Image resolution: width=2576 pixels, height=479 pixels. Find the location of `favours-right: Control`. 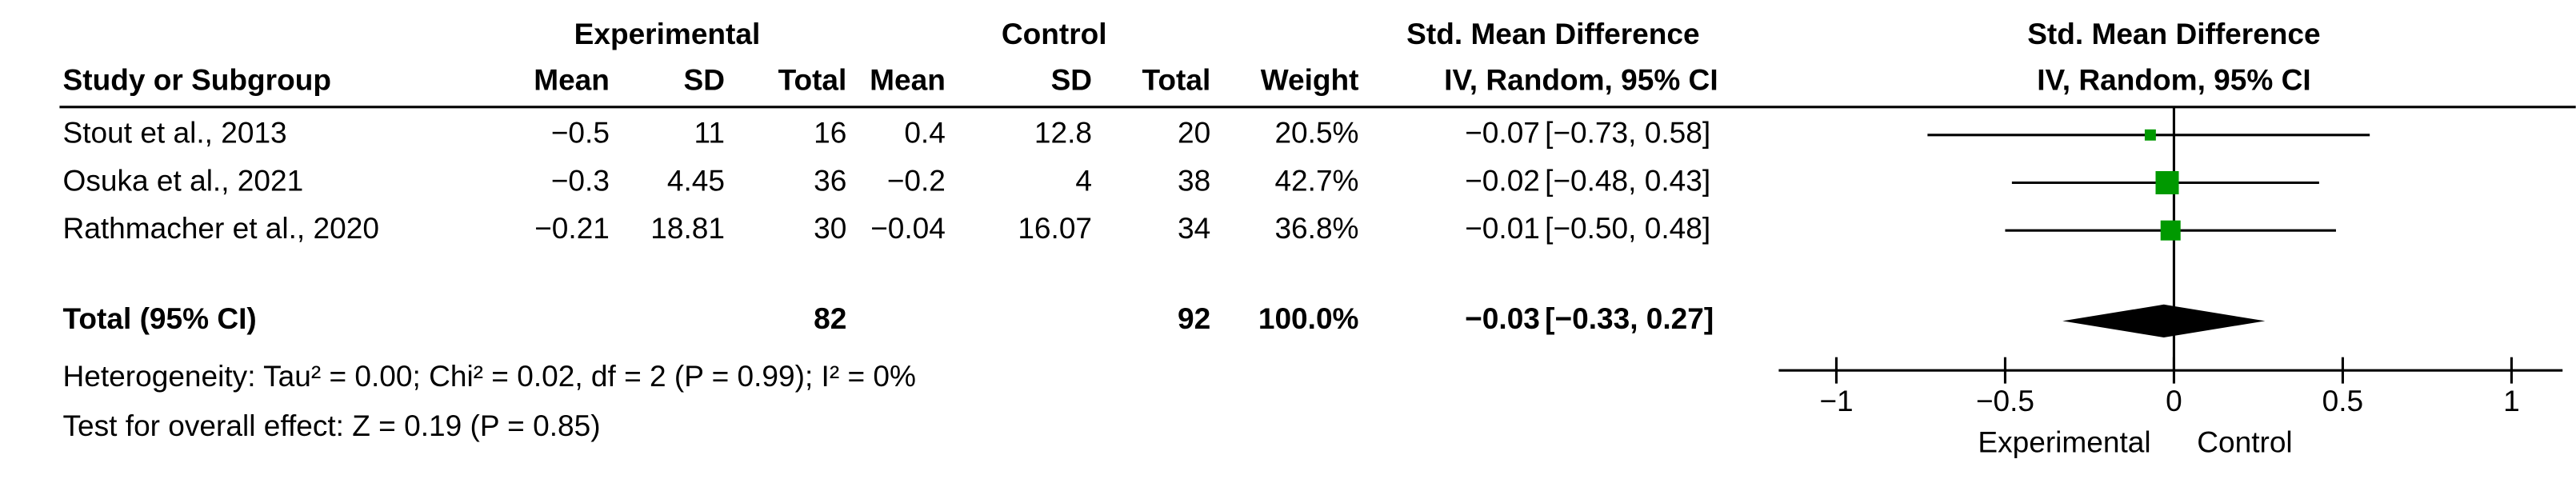

favours-right: Control is located at coordinates (2244, 442).